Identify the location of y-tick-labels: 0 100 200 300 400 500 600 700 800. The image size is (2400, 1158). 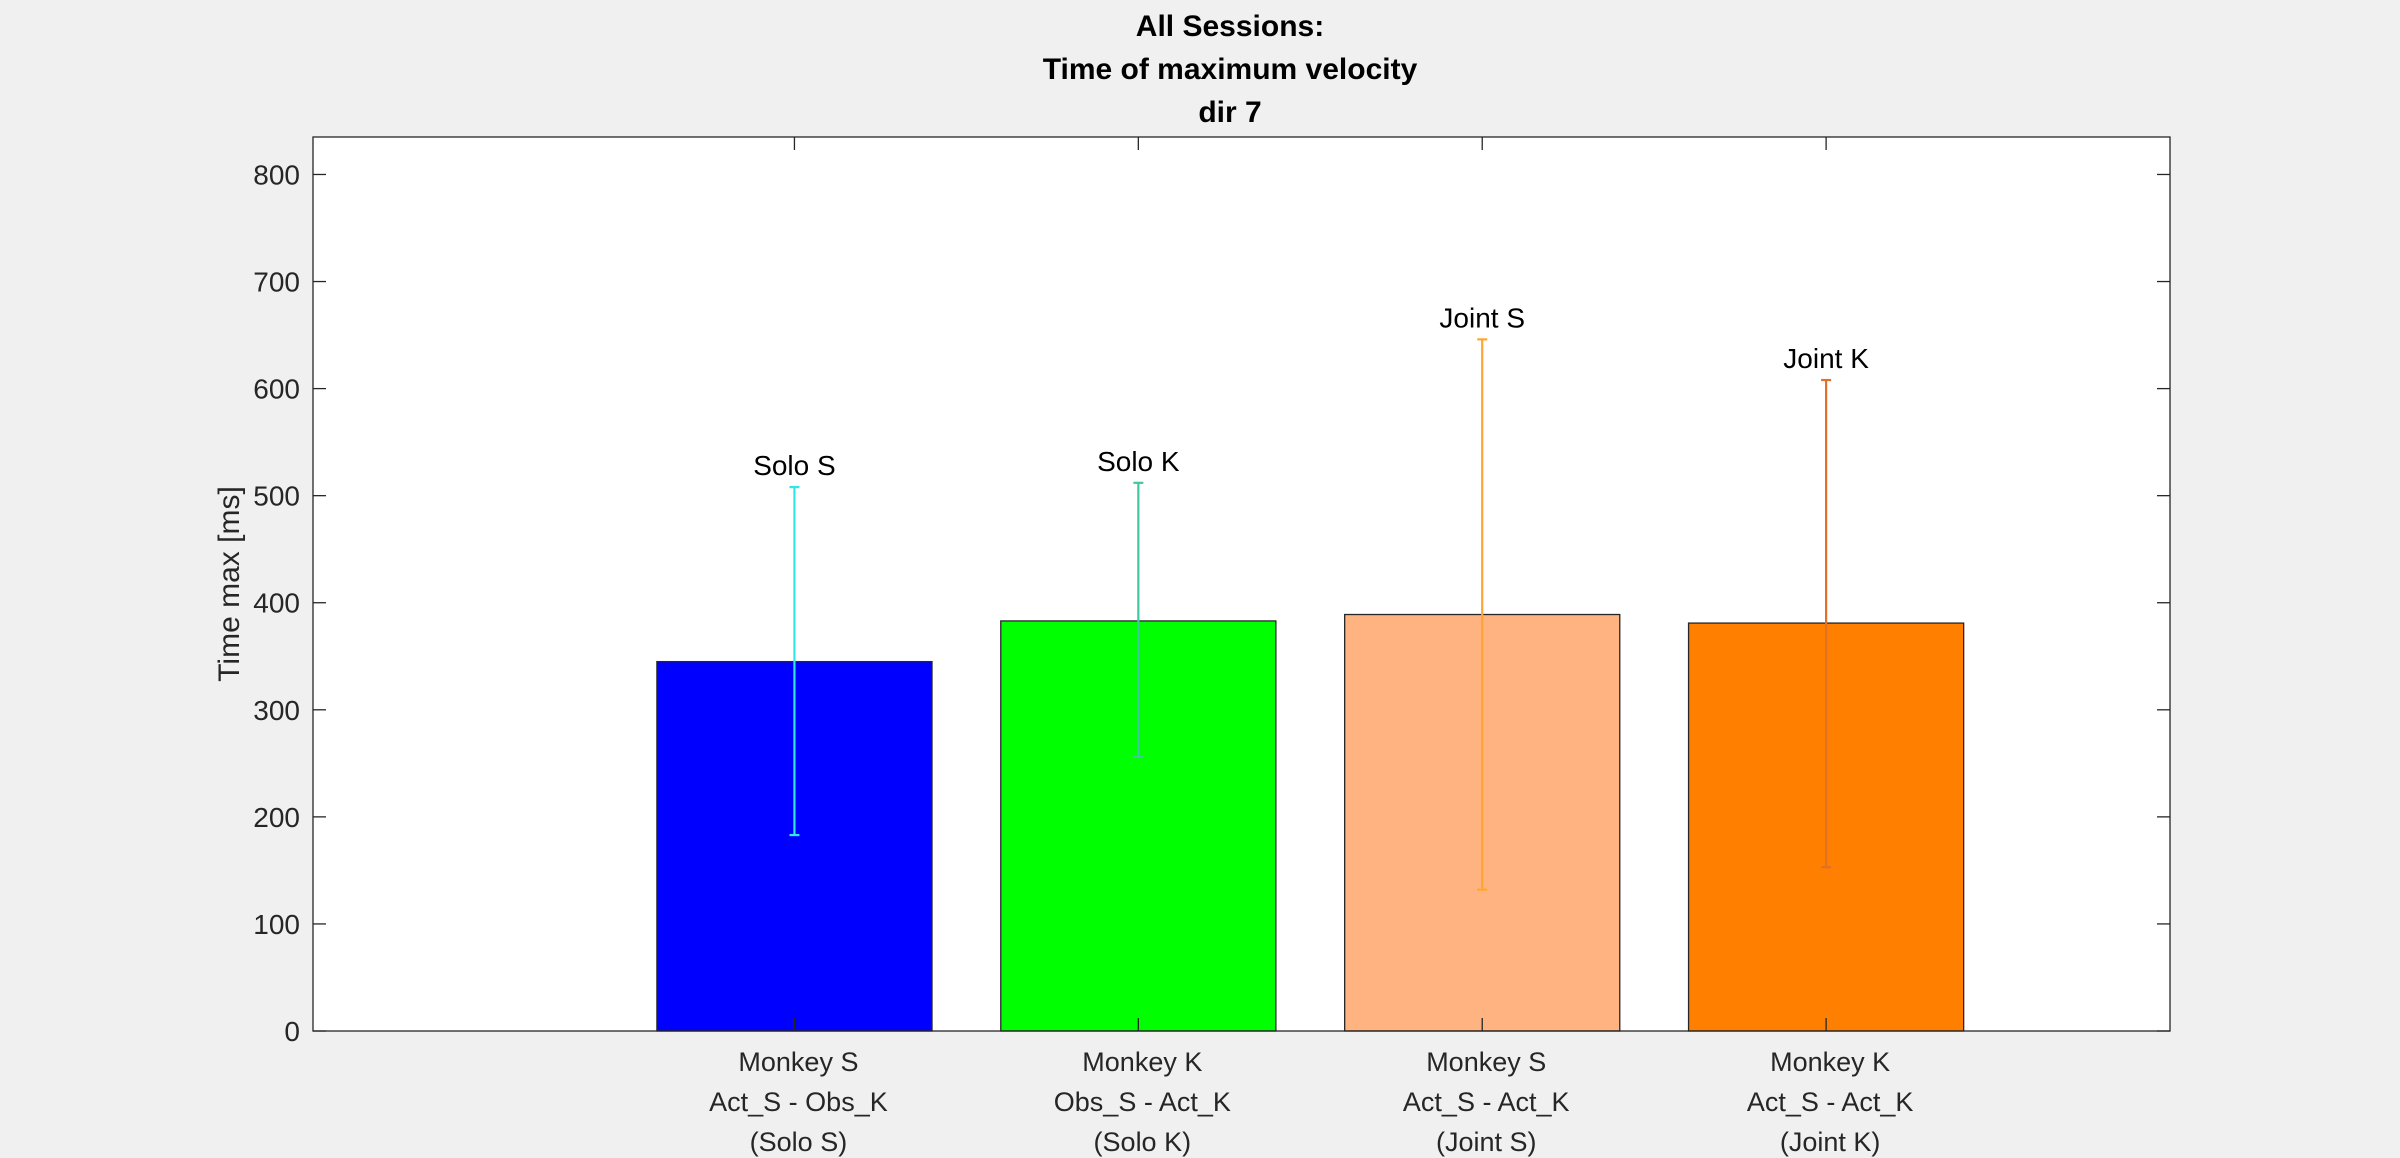
(276, 603).